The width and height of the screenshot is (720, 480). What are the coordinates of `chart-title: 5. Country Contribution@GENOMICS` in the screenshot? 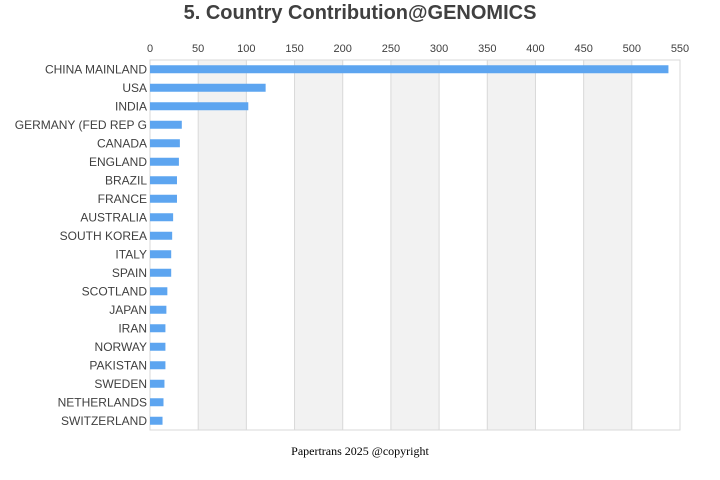 It's located at (360, 13).